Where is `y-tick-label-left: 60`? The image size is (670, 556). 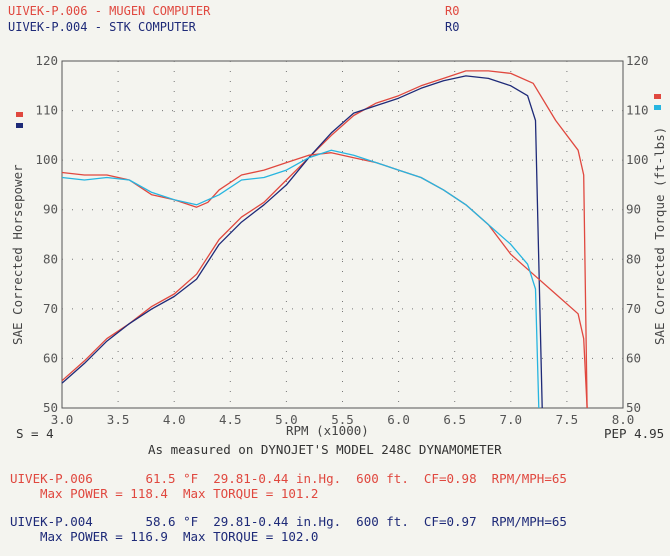 y-tick-label-left: 60 is located at coordinates (50, 357).